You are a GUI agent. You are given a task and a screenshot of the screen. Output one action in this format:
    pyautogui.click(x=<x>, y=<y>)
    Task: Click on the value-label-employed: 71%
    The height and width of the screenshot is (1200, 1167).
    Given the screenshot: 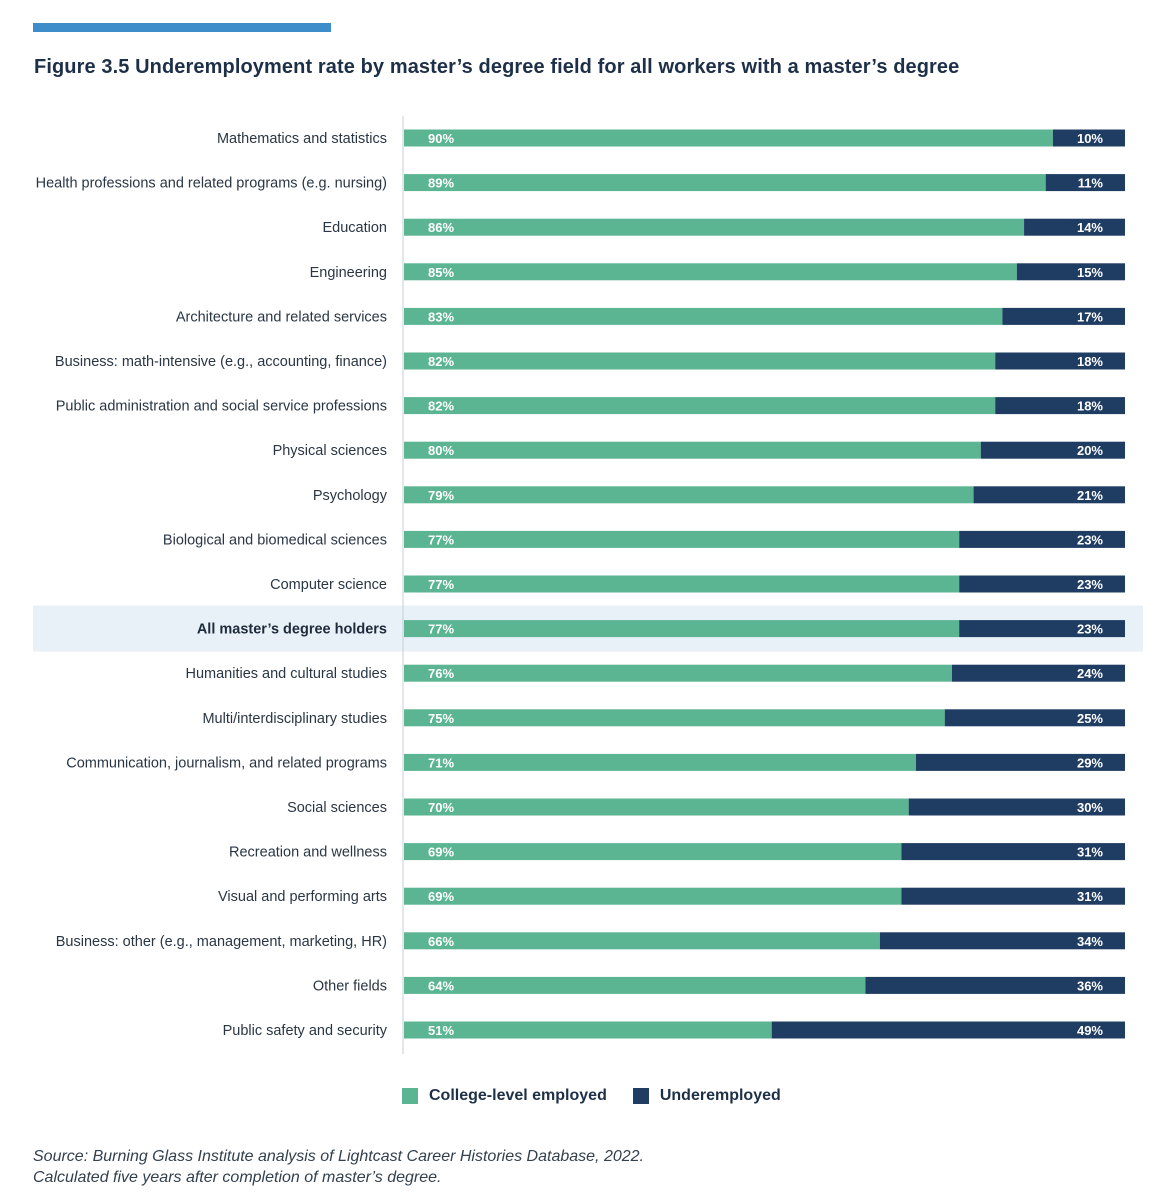 What is the action you would take?
    pyautogui.click(x=441, y=762)
    